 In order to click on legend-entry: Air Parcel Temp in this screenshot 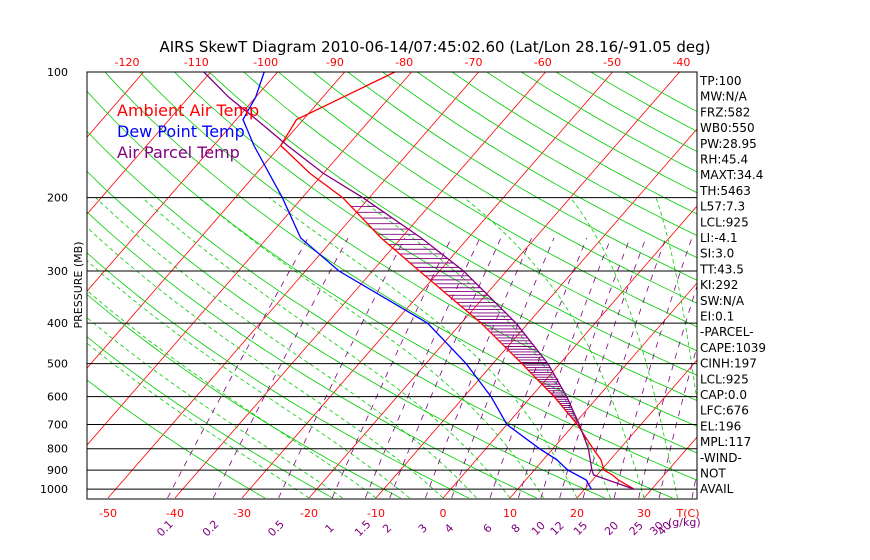, I will do `click(178, 152)`.